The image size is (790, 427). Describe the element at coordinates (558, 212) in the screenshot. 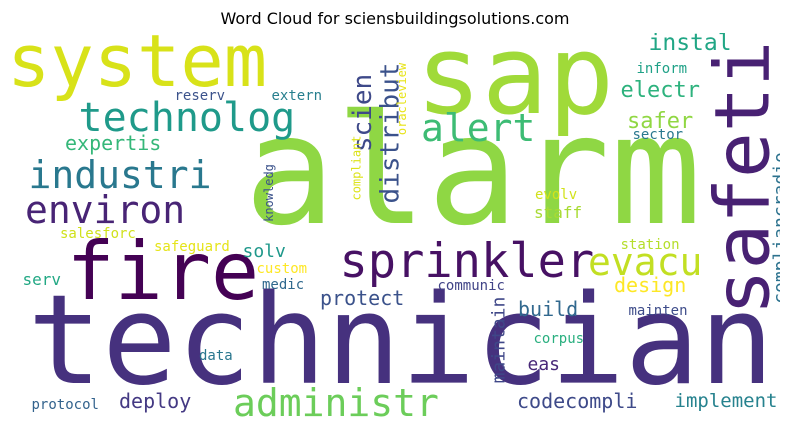

I see `word-staff: staff` at that location.